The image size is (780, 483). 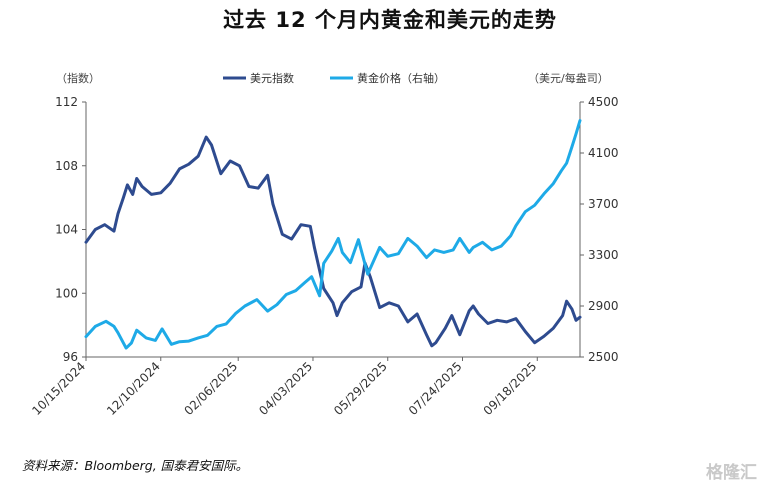 I want to click on legend-label-gold: 黄金价格（右轴）, so click(x=401, y=78).